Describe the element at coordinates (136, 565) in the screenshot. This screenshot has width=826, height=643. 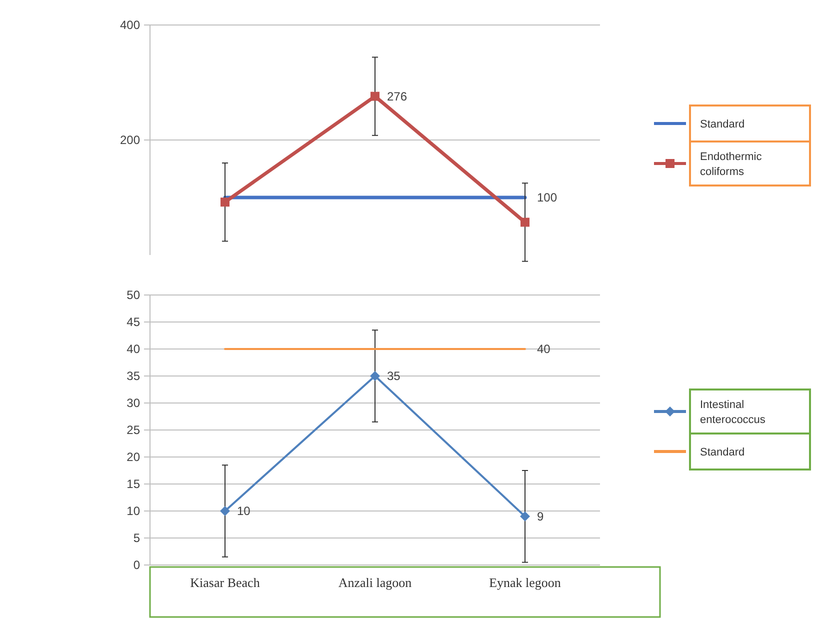
I see `y-tick-label: 0` at that location.